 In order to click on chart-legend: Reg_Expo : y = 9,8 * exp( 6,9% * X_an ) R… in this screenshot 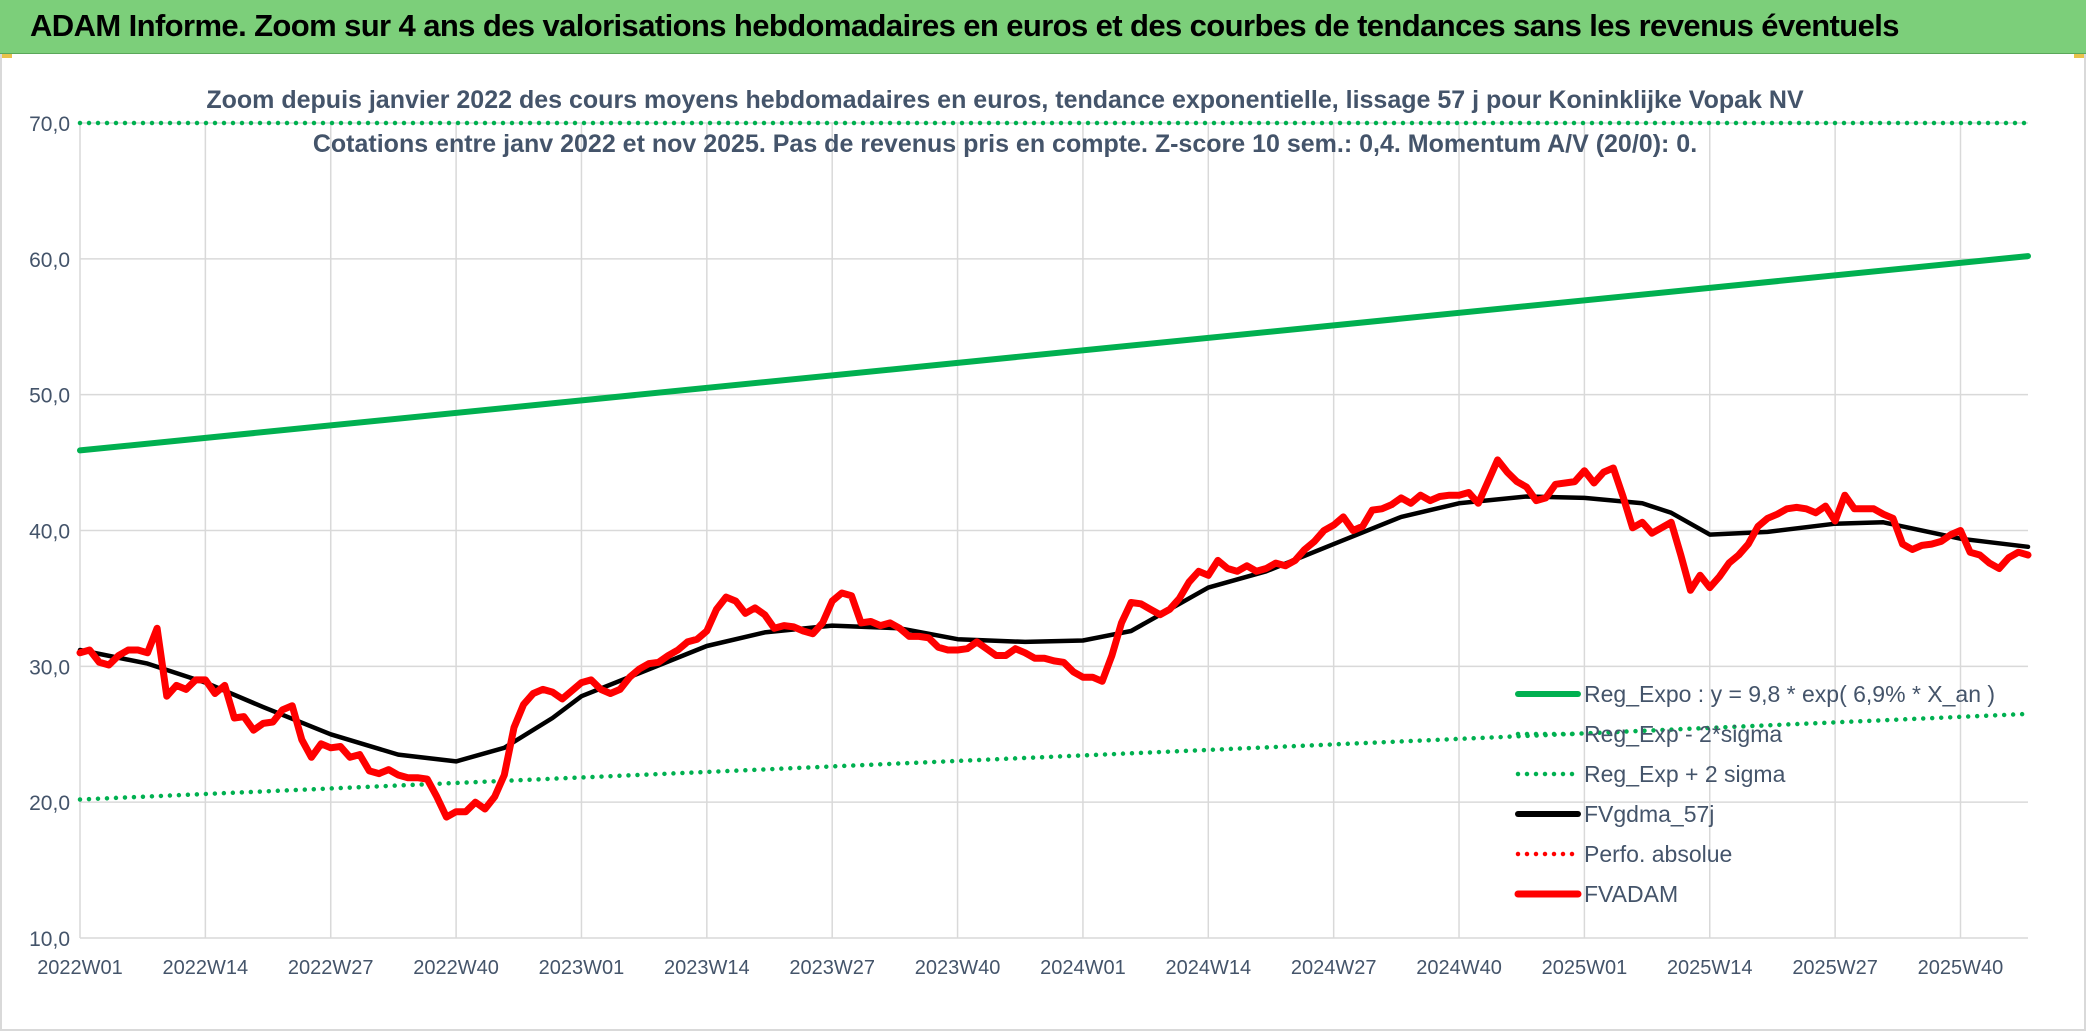, I will do `click(1754, 794)`.